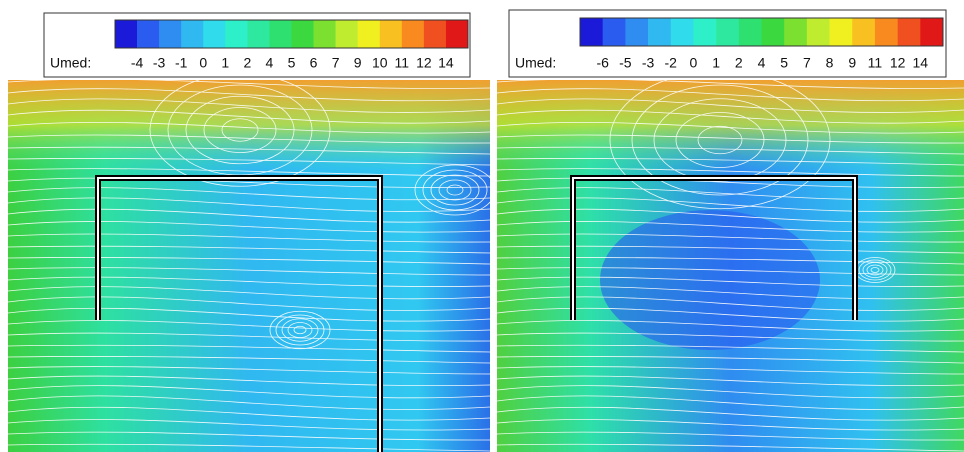  Describe the element at coordinates (830, 63) in the screenshot. I see `colorbar-tick-label: 8` at that location.